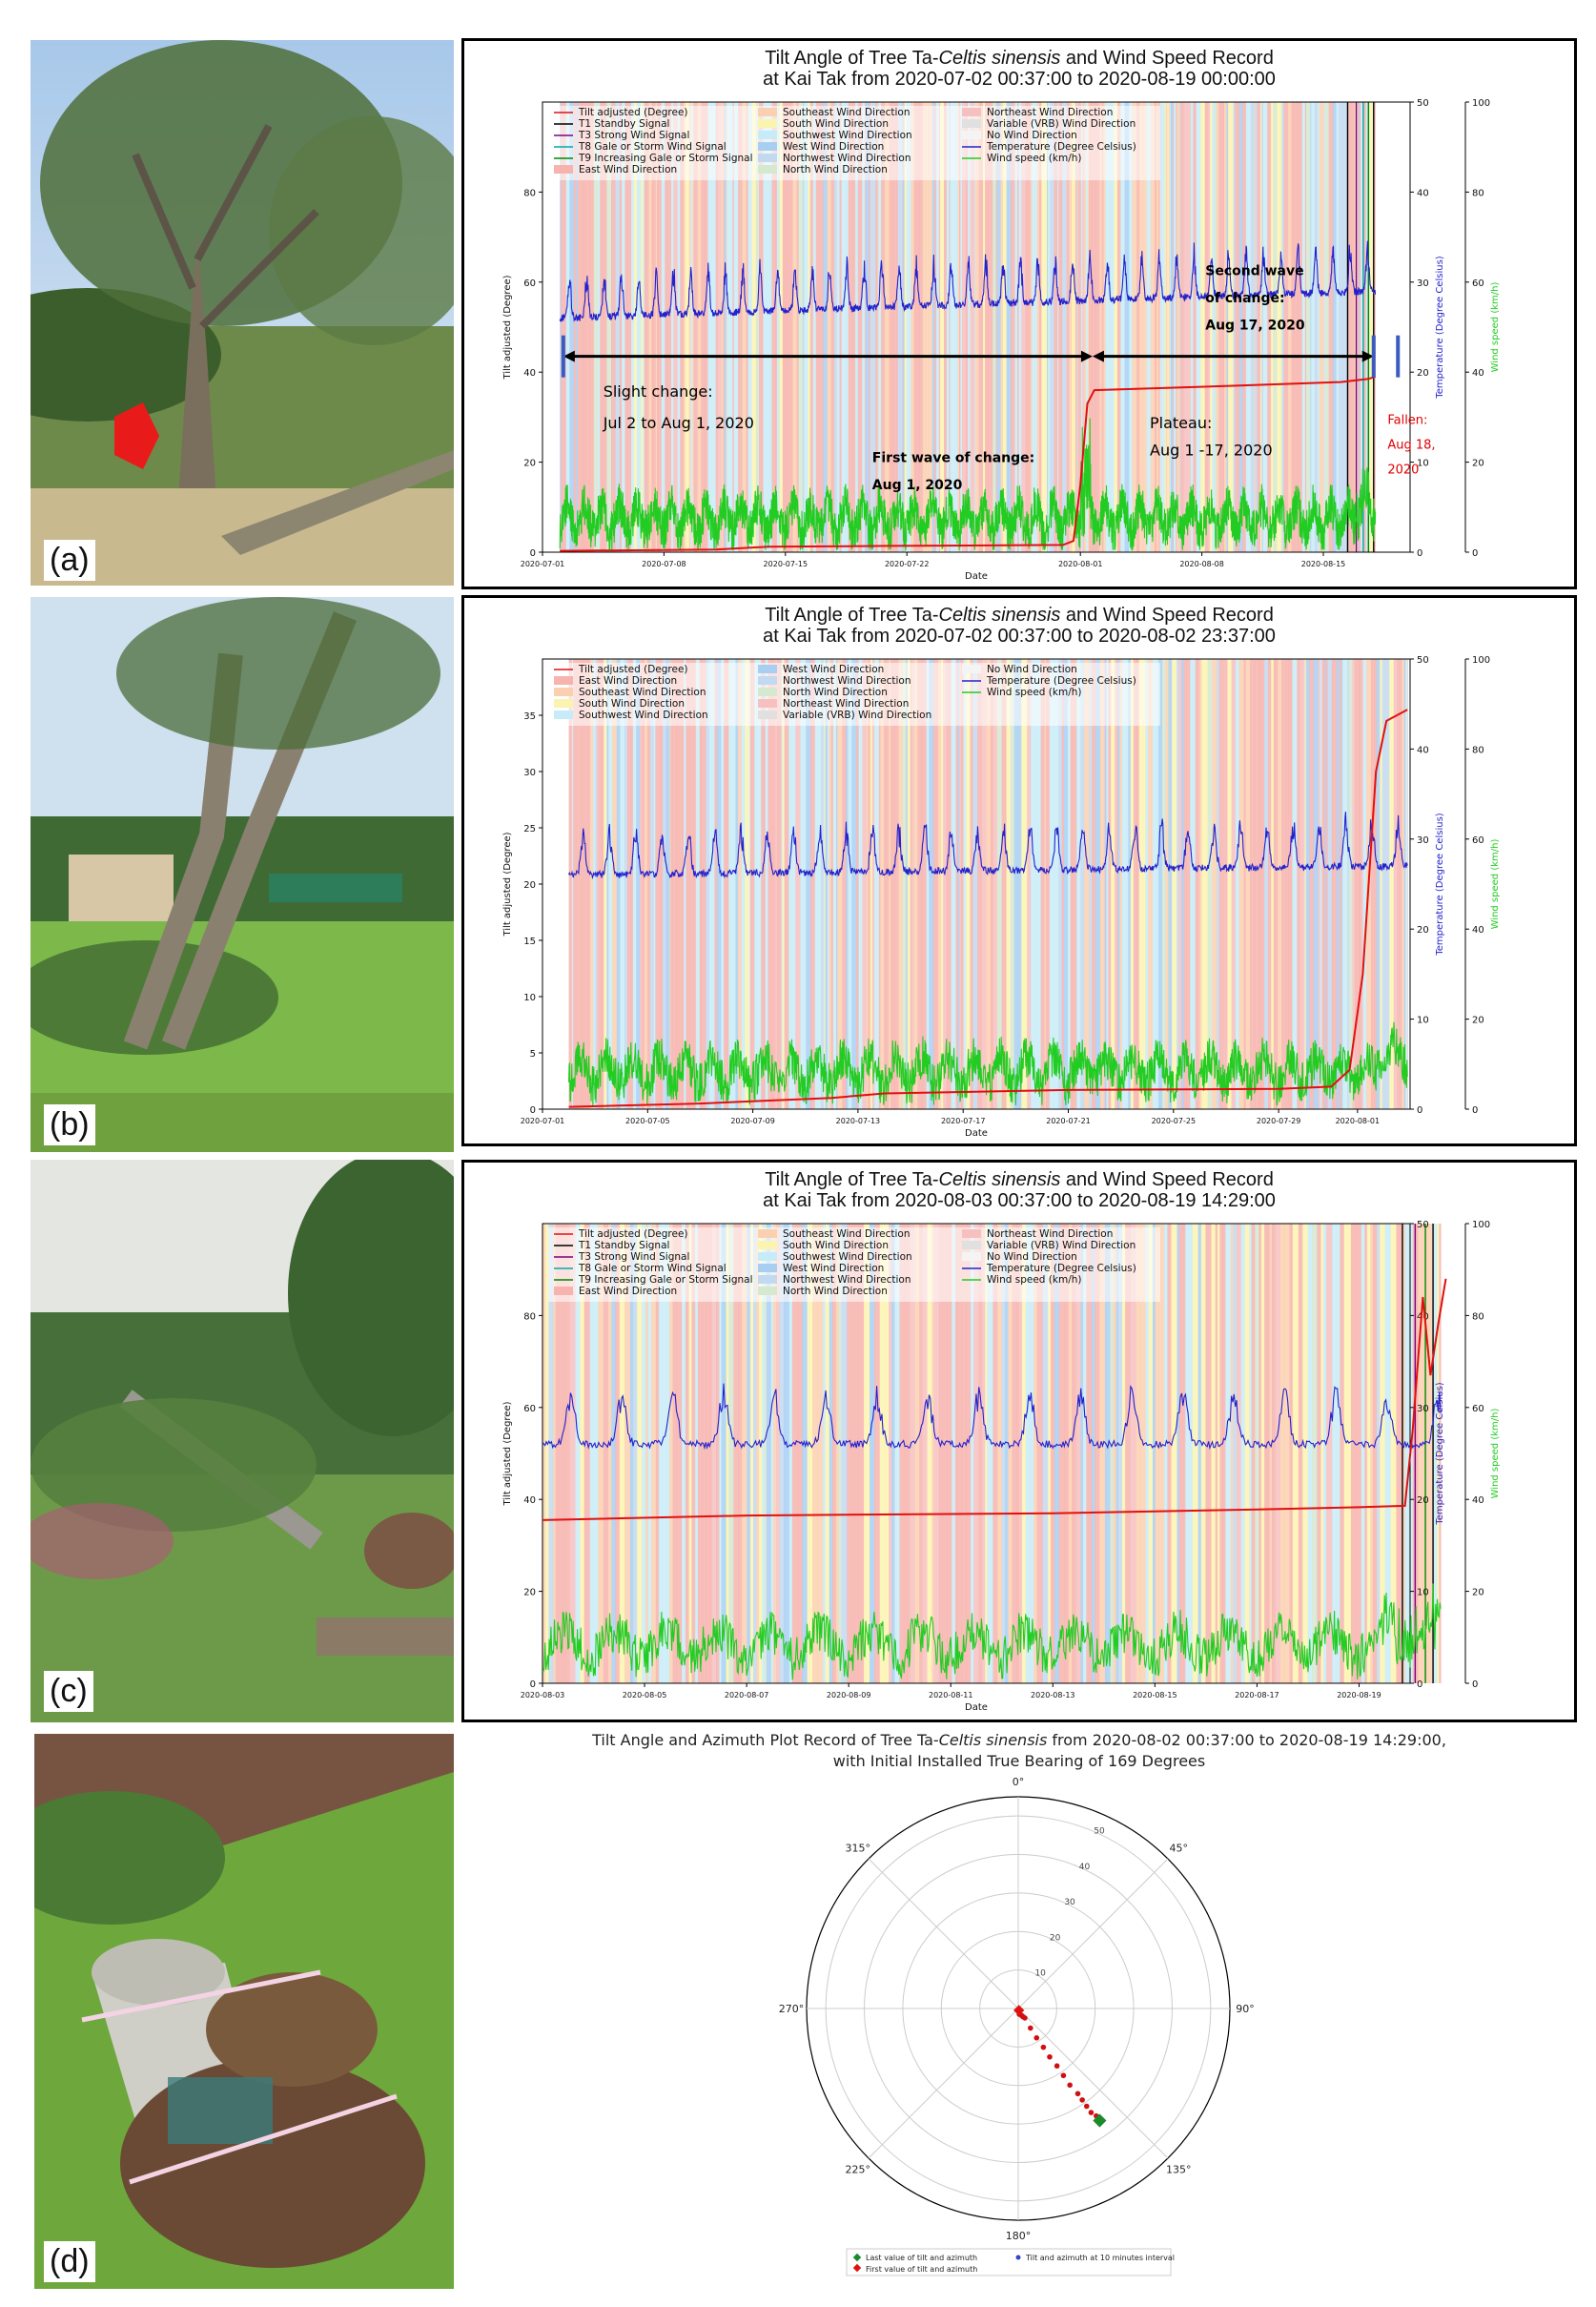 The height and width of the screenshot is (2307, 1596). I want to click on wind-speed-series, so click(988, 1064).